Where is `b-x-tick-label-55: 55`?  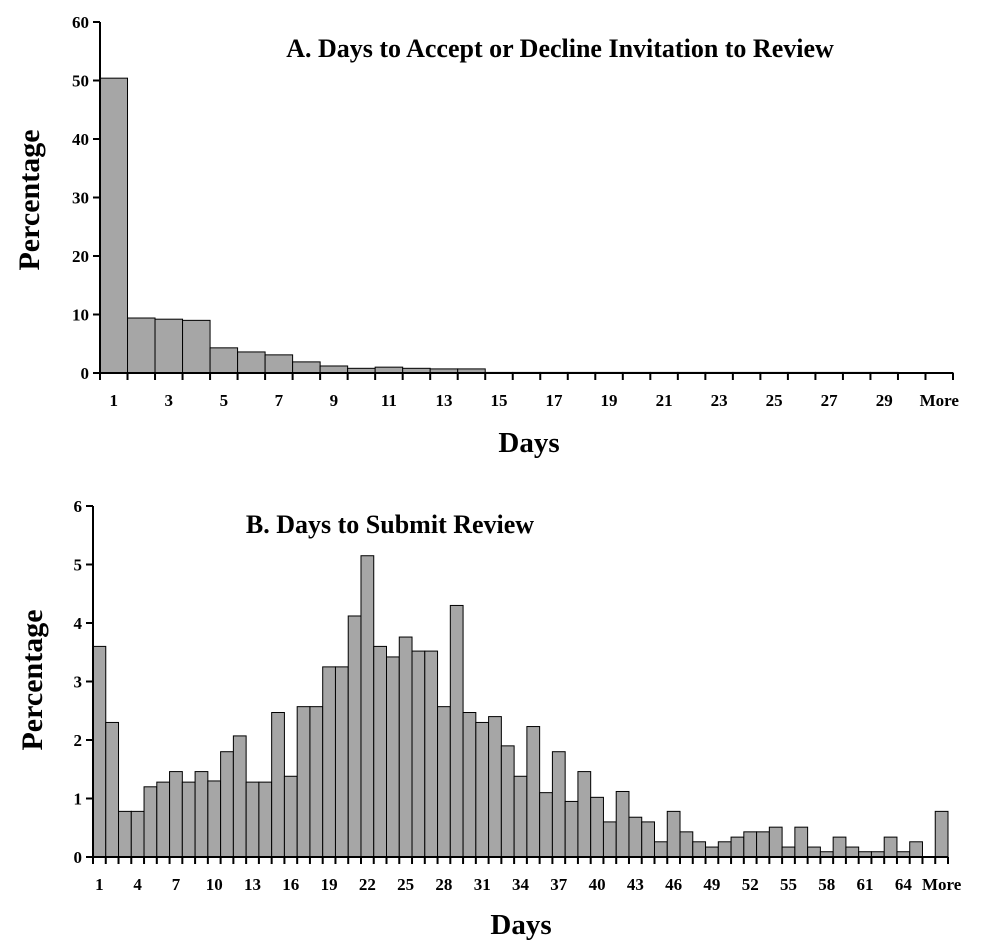
b-x-tick-label-55: 55 is located at coordinates (788, 884).